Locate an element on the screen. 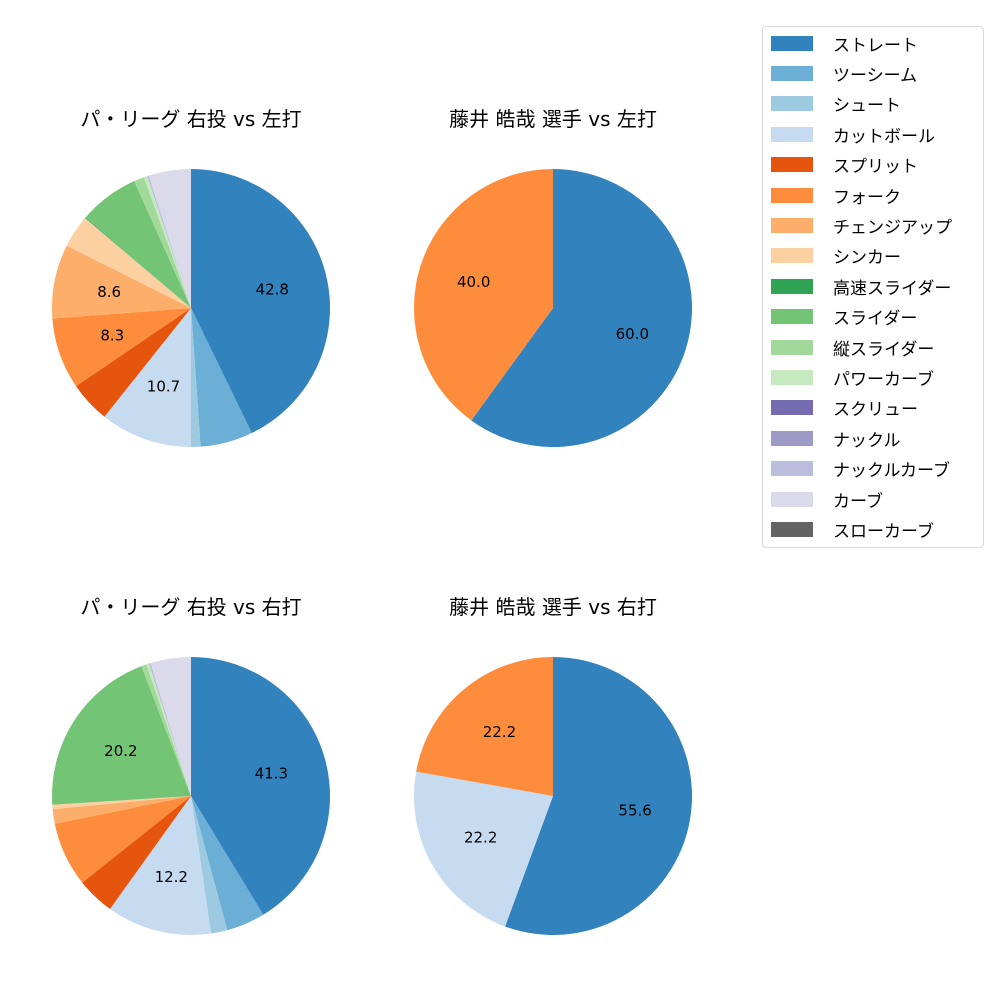  pie-slice-label: 20.2 is located at coordinates (120, 751).